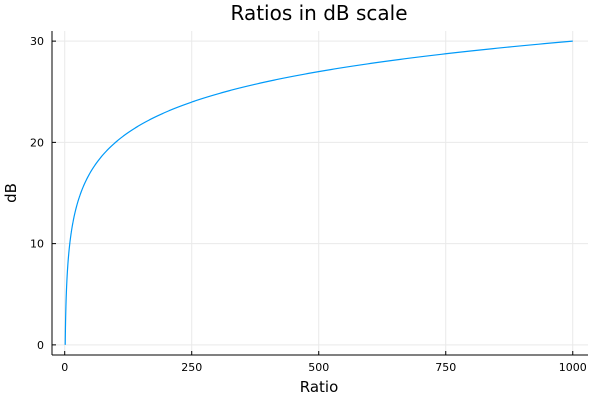 The height and width of the screenshot is (400, 600). What do you see at coordinates (37, 244) in the screenshot?
I see `y-tick-label: 10` at bounding box center [37, 244].